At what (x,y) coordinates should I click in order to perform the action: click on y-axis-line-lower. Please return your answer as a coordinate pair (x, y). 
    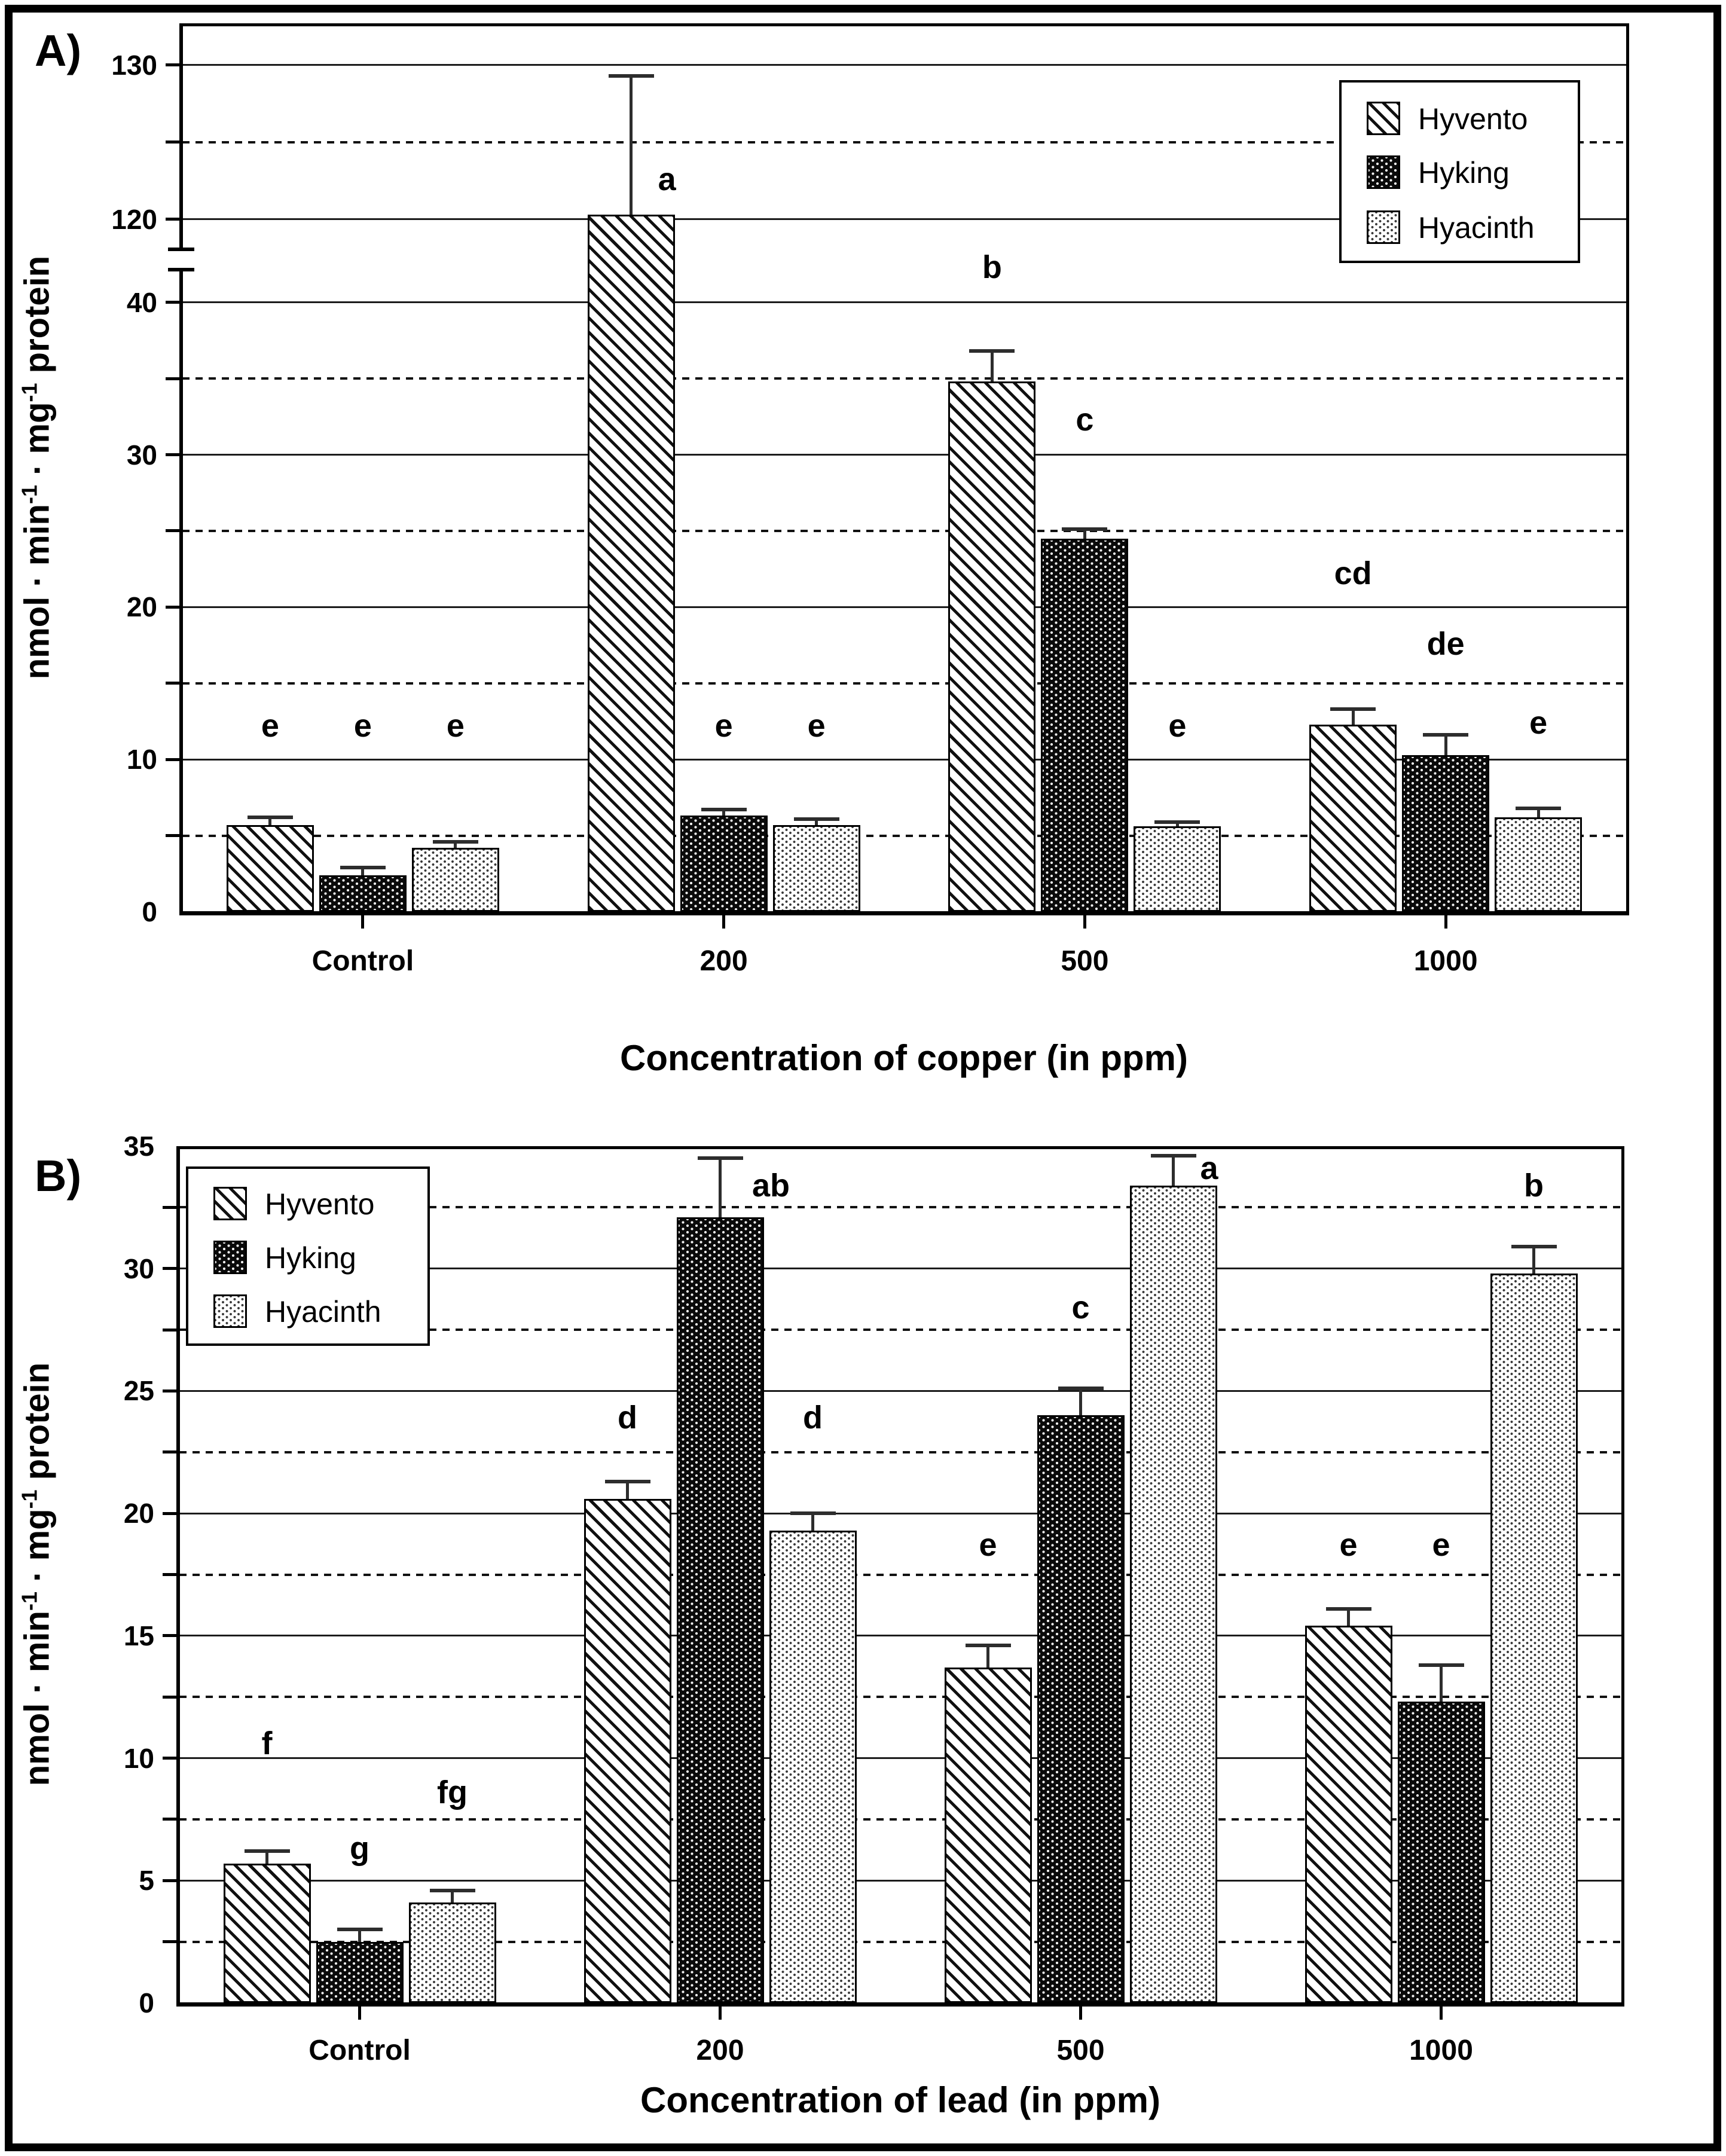
    Looking at the image, I should click on (181, 591).